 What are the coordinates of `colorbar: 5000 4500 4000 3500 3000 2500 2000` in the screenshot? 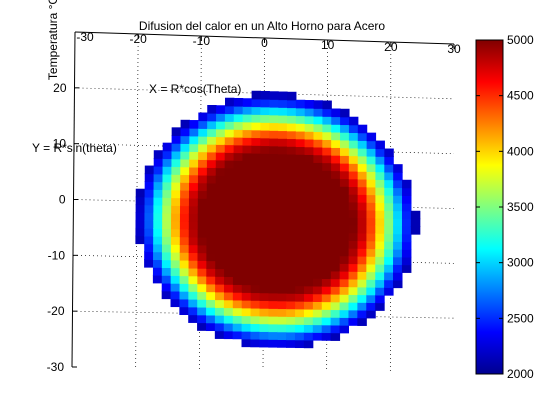 It's located at (504, 207).